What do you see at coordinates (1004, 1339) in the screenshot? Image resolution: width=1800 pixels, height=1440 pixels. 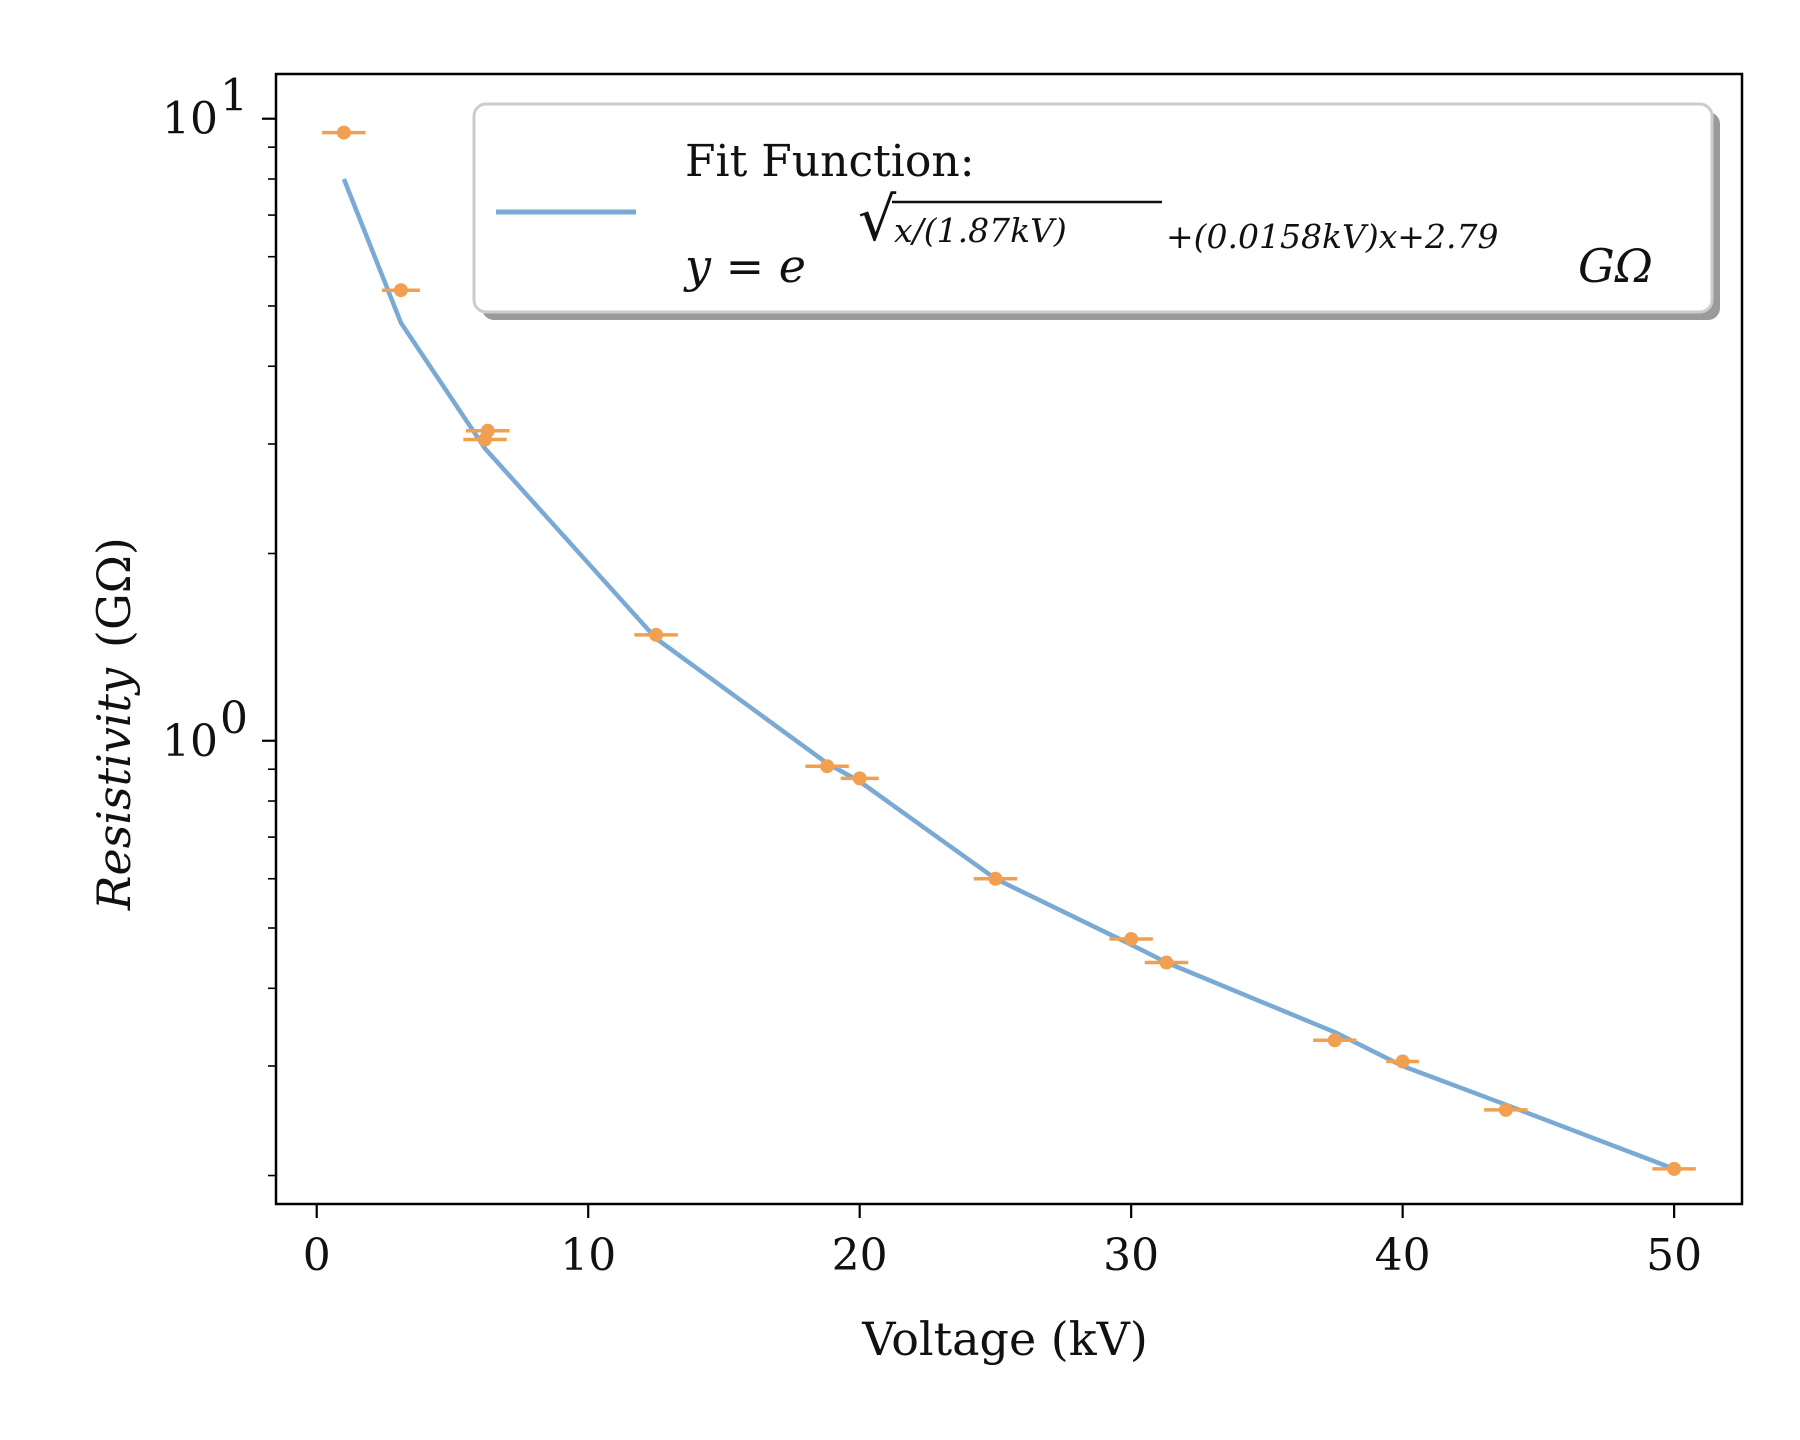 I see `x-axis-label: Voltage (kV)` at bounding box center [1004, 1339].